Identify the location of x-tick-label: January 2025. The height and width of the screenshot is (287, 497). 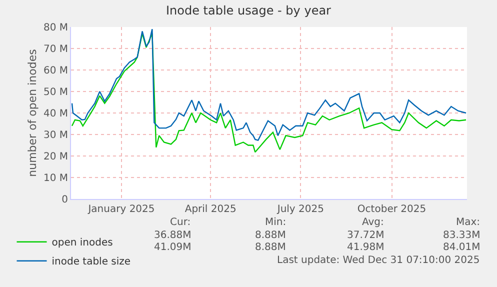
(121, 209).